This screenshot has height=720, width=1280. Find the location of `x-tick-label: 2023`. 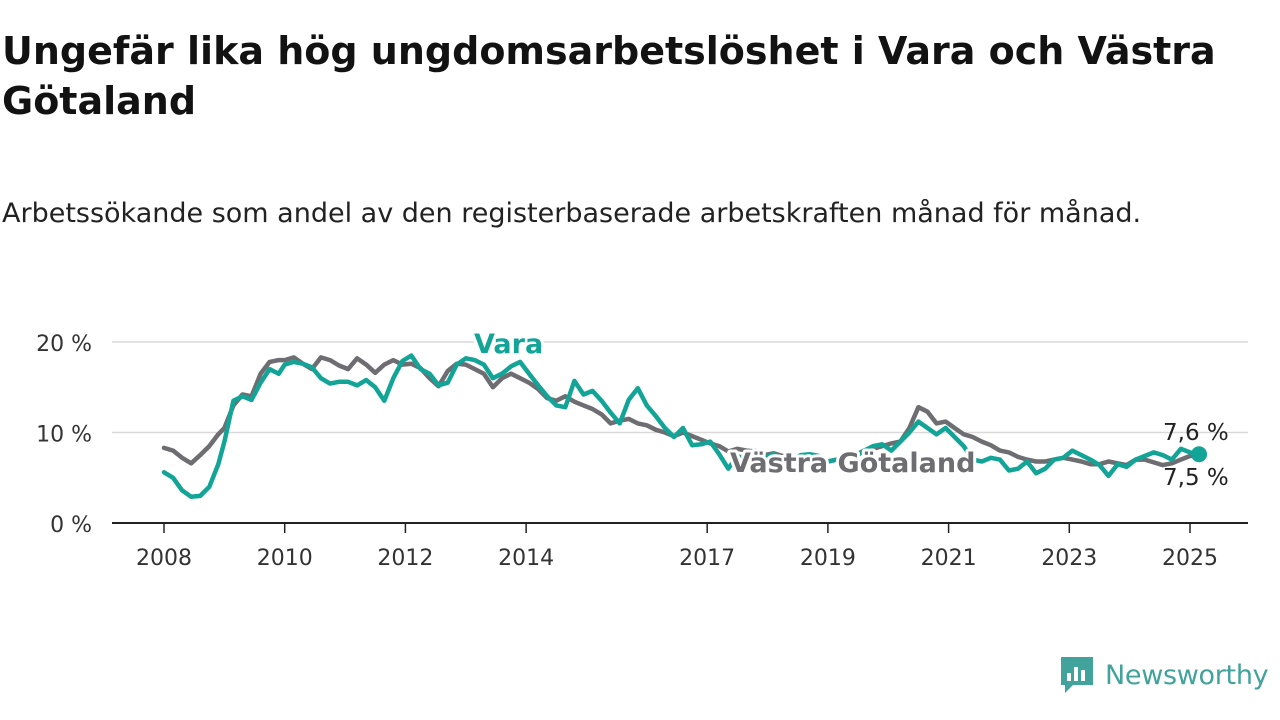

x-tick-label: 2023 is located at coordinates (1069, 558).